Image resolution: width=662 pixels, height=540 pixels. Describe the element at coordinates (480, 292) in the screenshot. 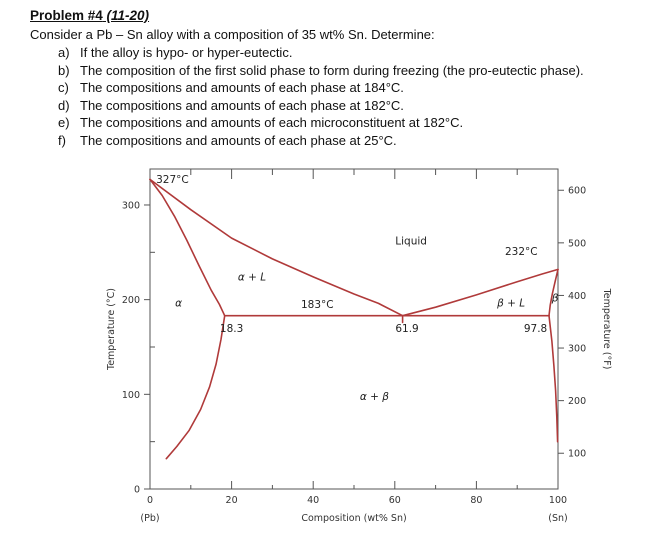

I see `series-liquidus-right` at that location.